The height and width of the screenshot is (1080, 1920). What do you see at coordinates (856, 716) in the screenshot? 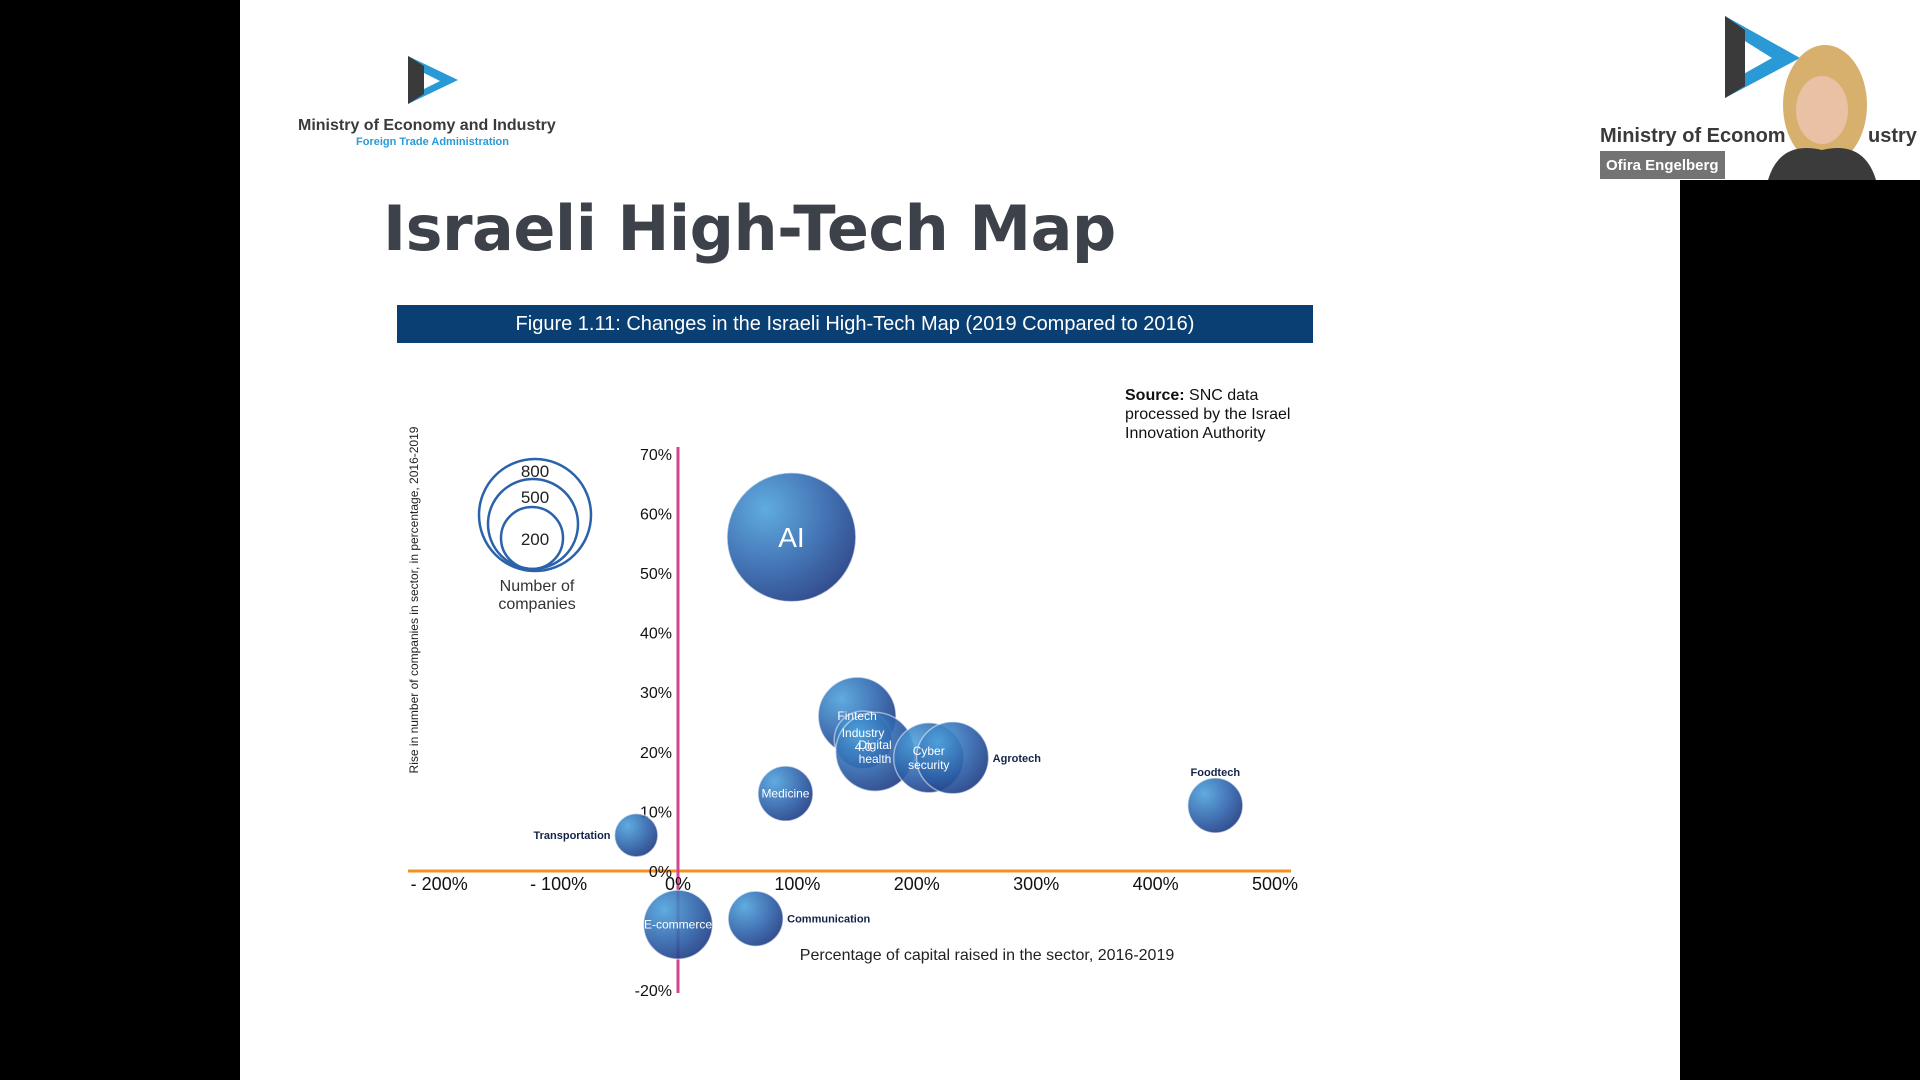
I see `bubble-label: Fintech` at bounding box center [856, 716].